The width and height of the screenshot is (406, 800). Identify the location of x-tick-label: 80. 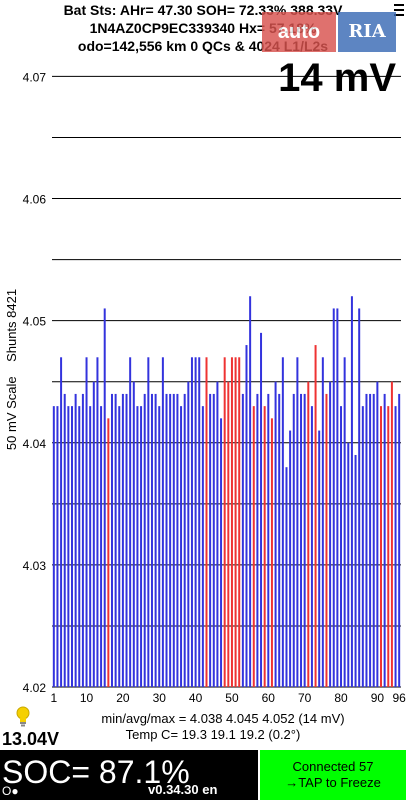
(341, 698).